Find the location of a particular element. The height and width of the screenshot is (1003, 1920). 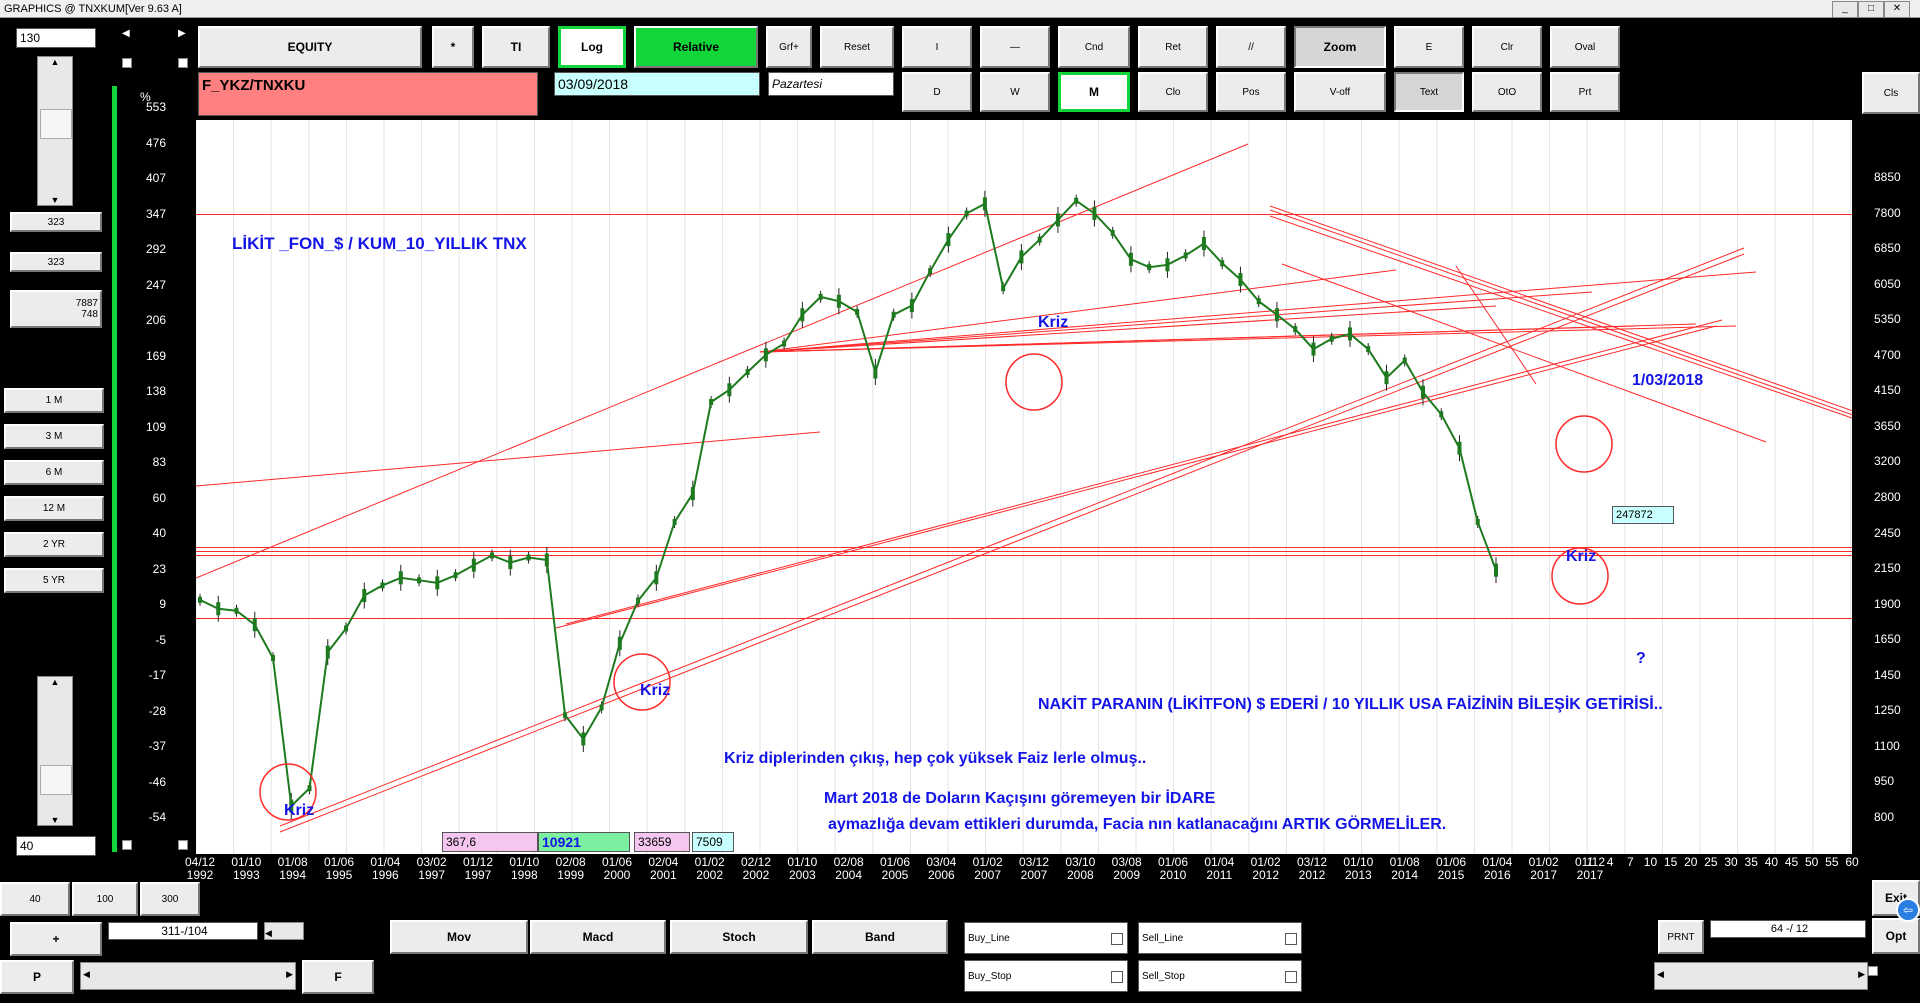

parallel-lines-button: // is located at coordinates (1251, 47).